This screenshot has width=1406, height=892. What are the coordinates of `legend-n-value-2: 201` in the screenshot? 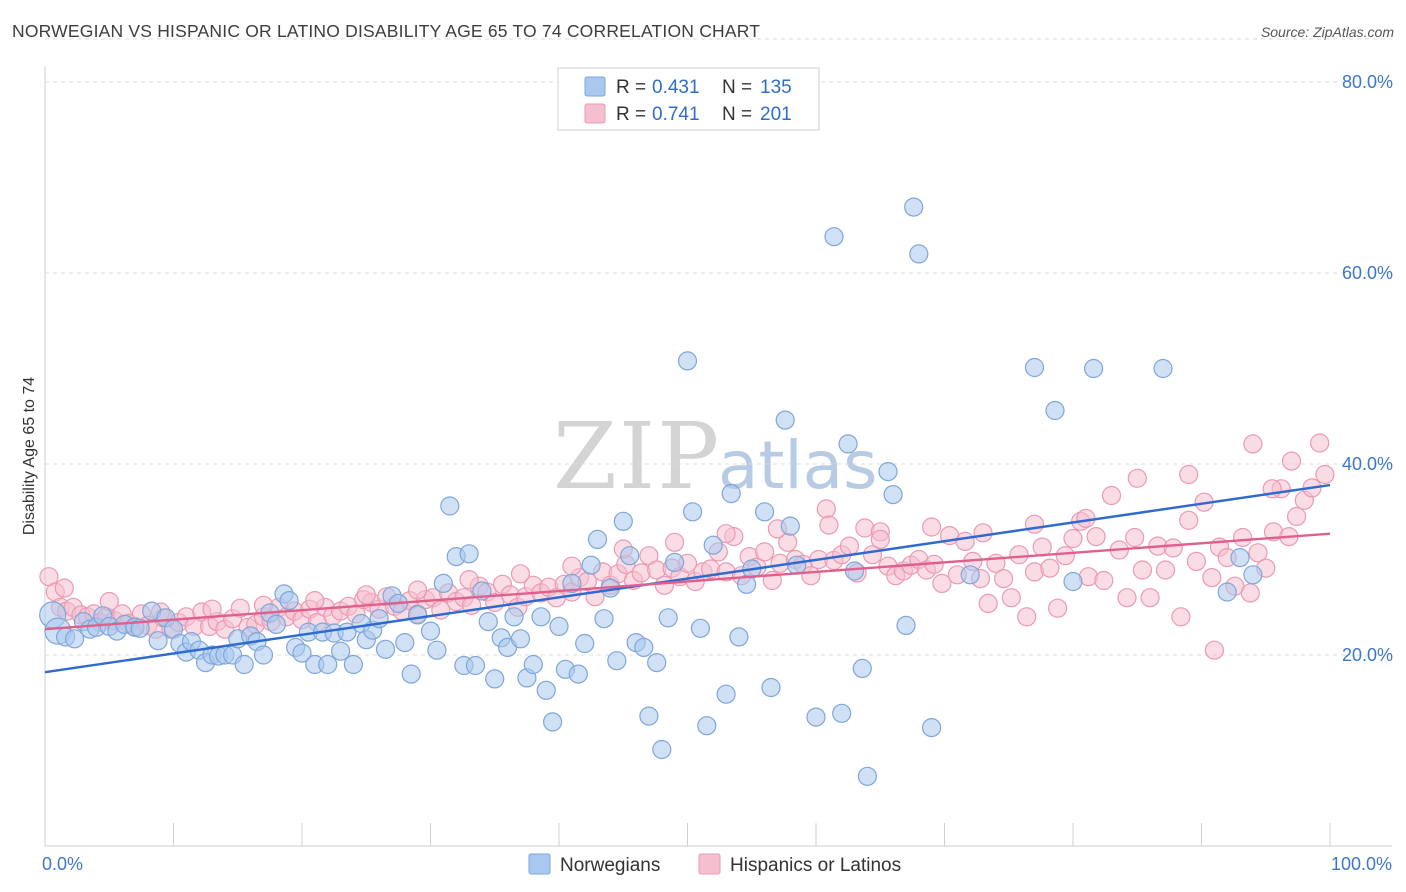 It's located at (776, 114).